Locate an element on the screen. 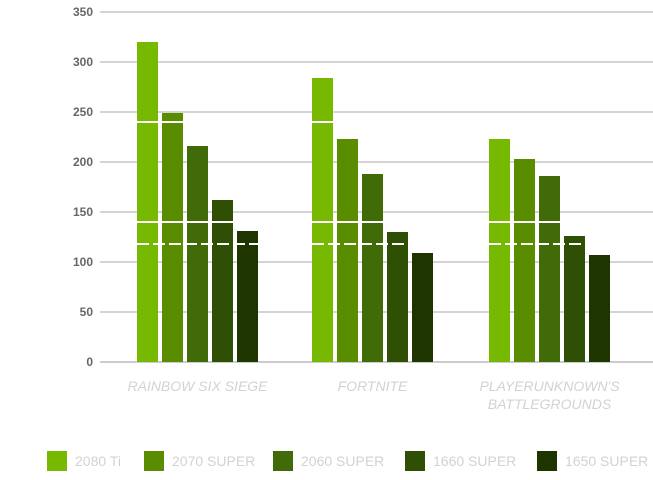 This screenshot has height=480, width=653. y-tick-label: 0 is located at coordinates (89, 362).